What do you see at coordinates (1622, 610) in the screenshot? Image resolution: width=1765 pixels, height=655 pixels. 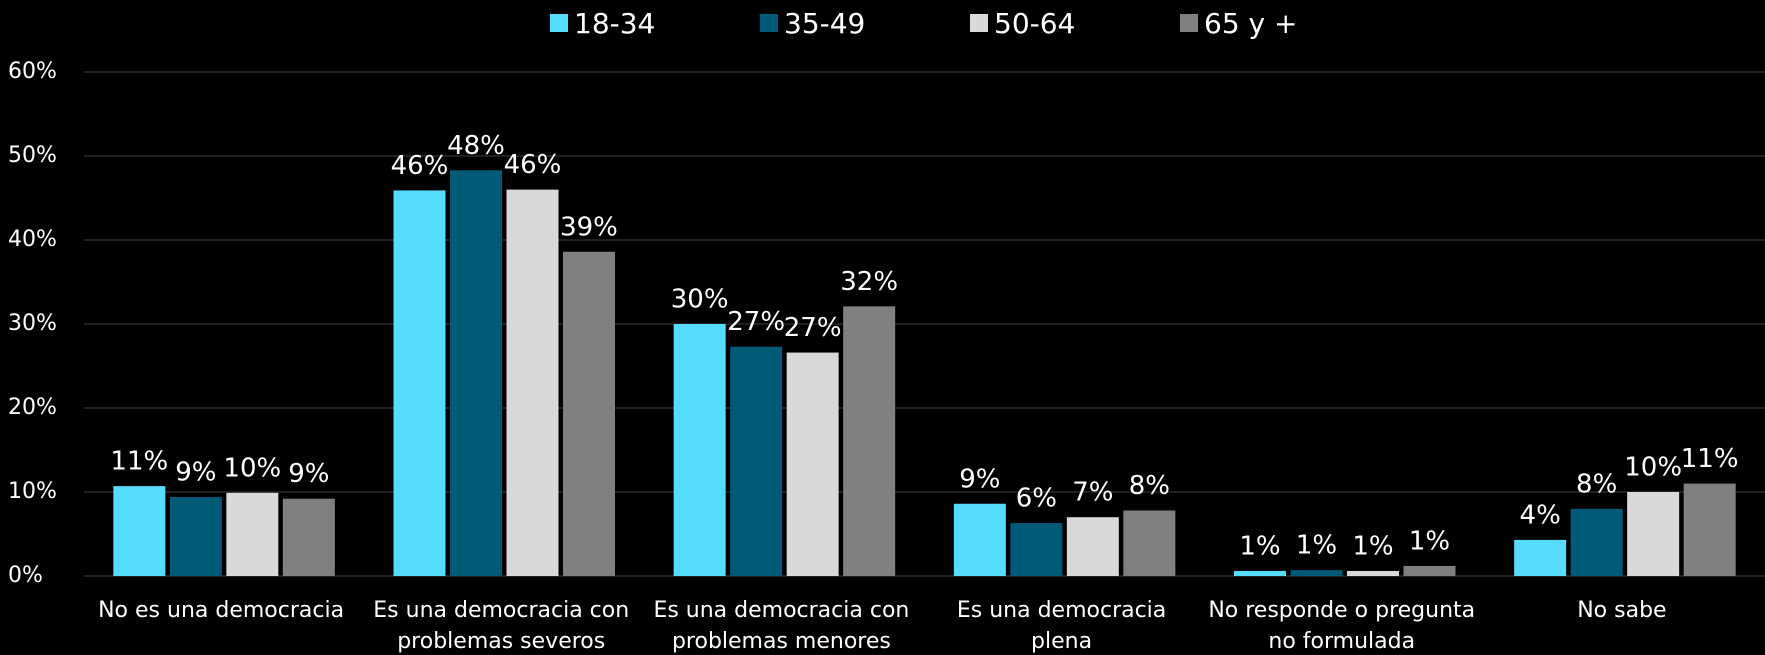 I see `x-tick-label: No sabe` at bounding box center [1622, 610].